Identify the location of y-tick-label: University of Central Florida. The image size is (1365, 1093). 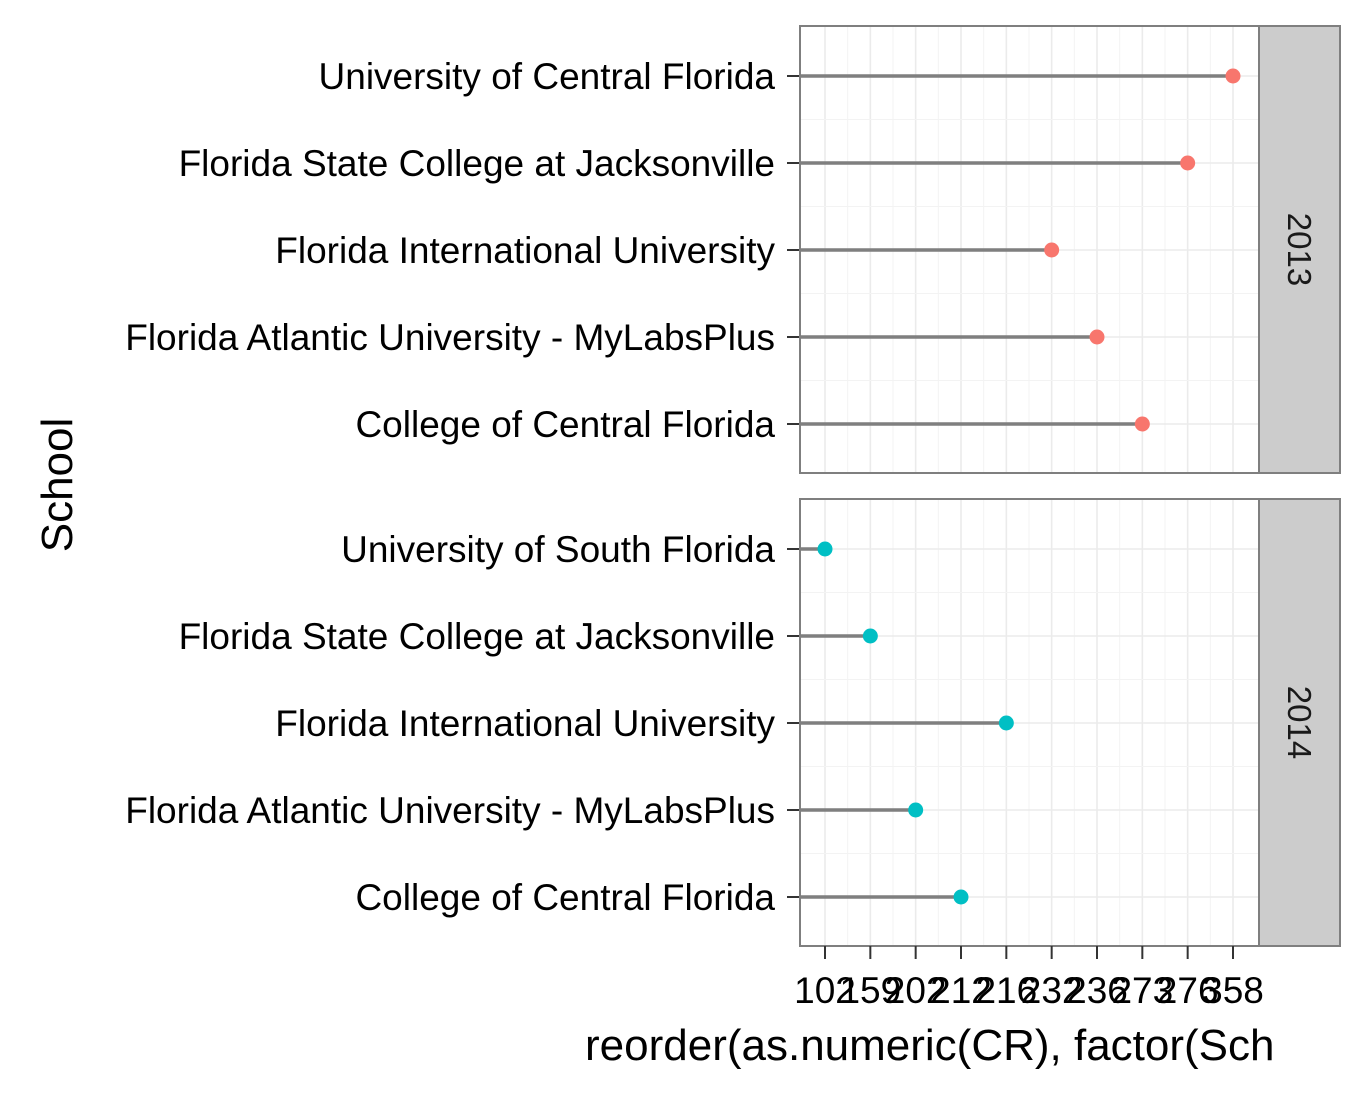
(547, 76).